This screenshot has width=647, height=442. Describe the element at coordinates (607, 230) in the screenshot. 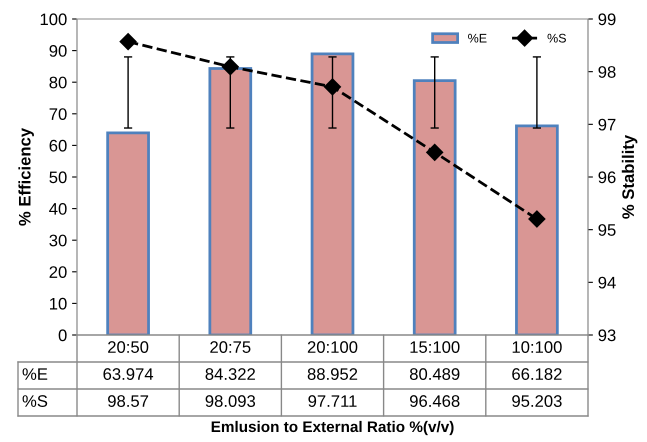

I see `y2-tick-label: 95` at that location.